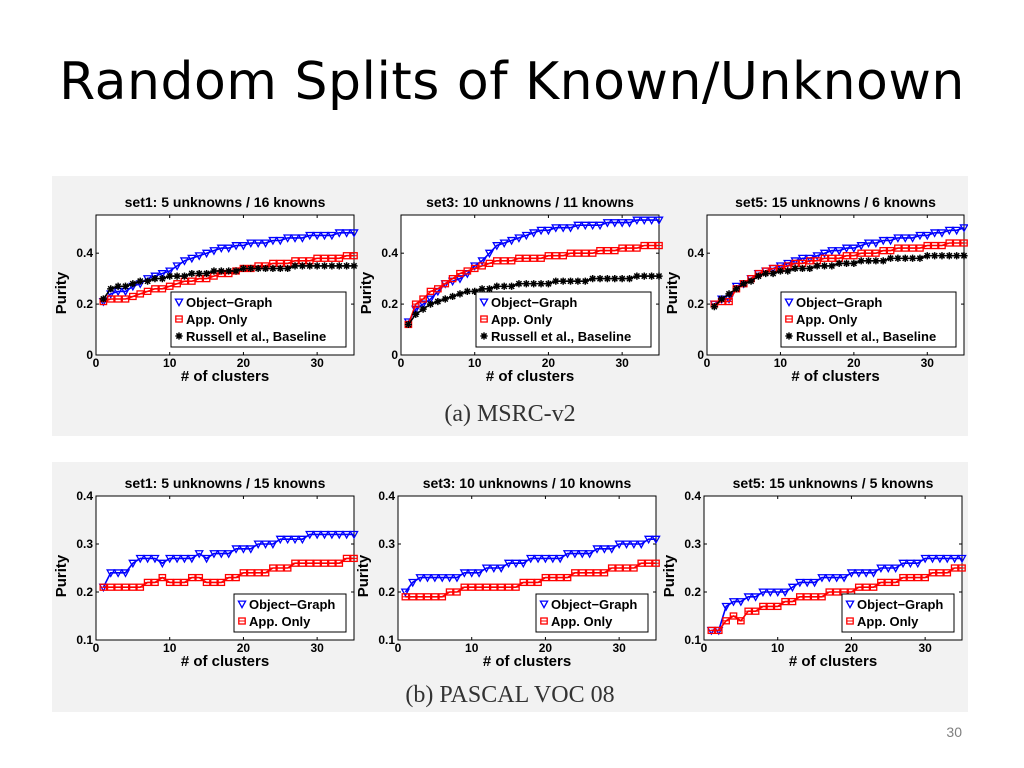 This screenshot has height=768, width=1024. I want to click on x-tick-label: 30, so click(928, 363).